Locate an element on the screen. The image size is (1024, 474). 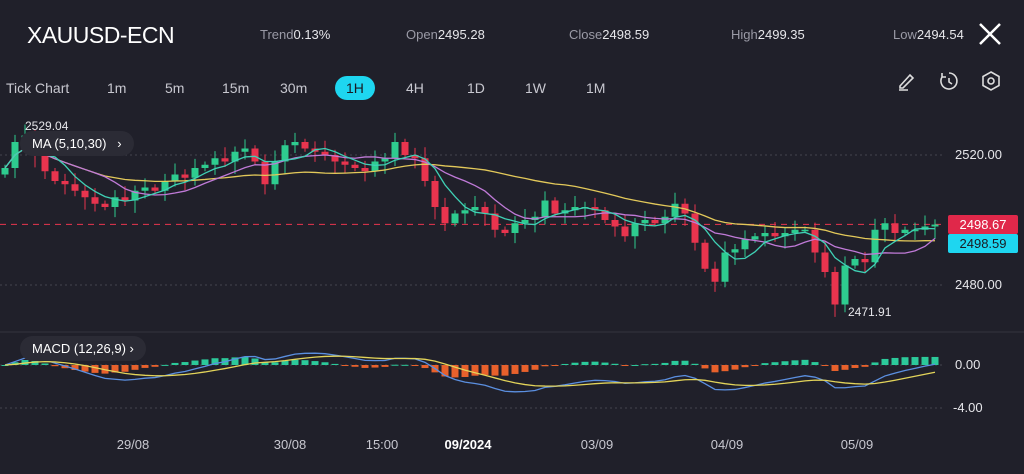
tab-tick-chart: Tick Chart is located at coordinates (38, 88).